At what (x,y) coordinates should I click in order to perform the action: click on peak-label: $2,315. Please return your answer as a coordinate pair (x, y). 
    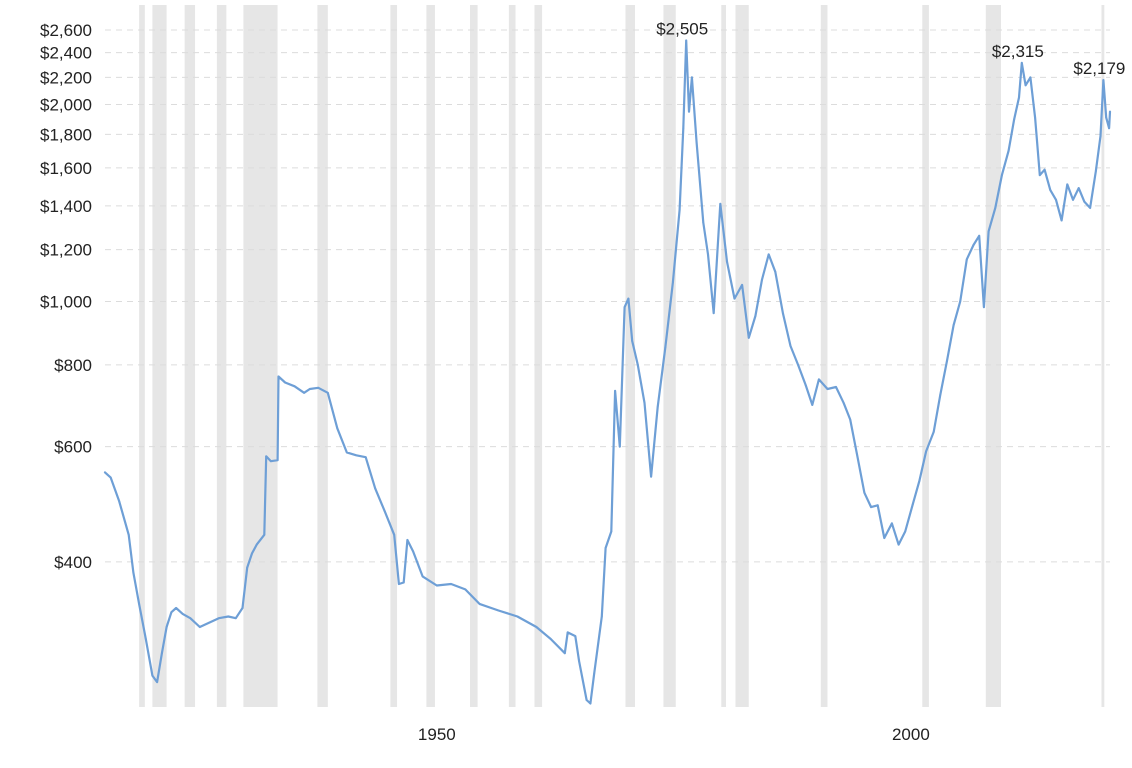
    Looking at the image, I should click on (1018, 51).